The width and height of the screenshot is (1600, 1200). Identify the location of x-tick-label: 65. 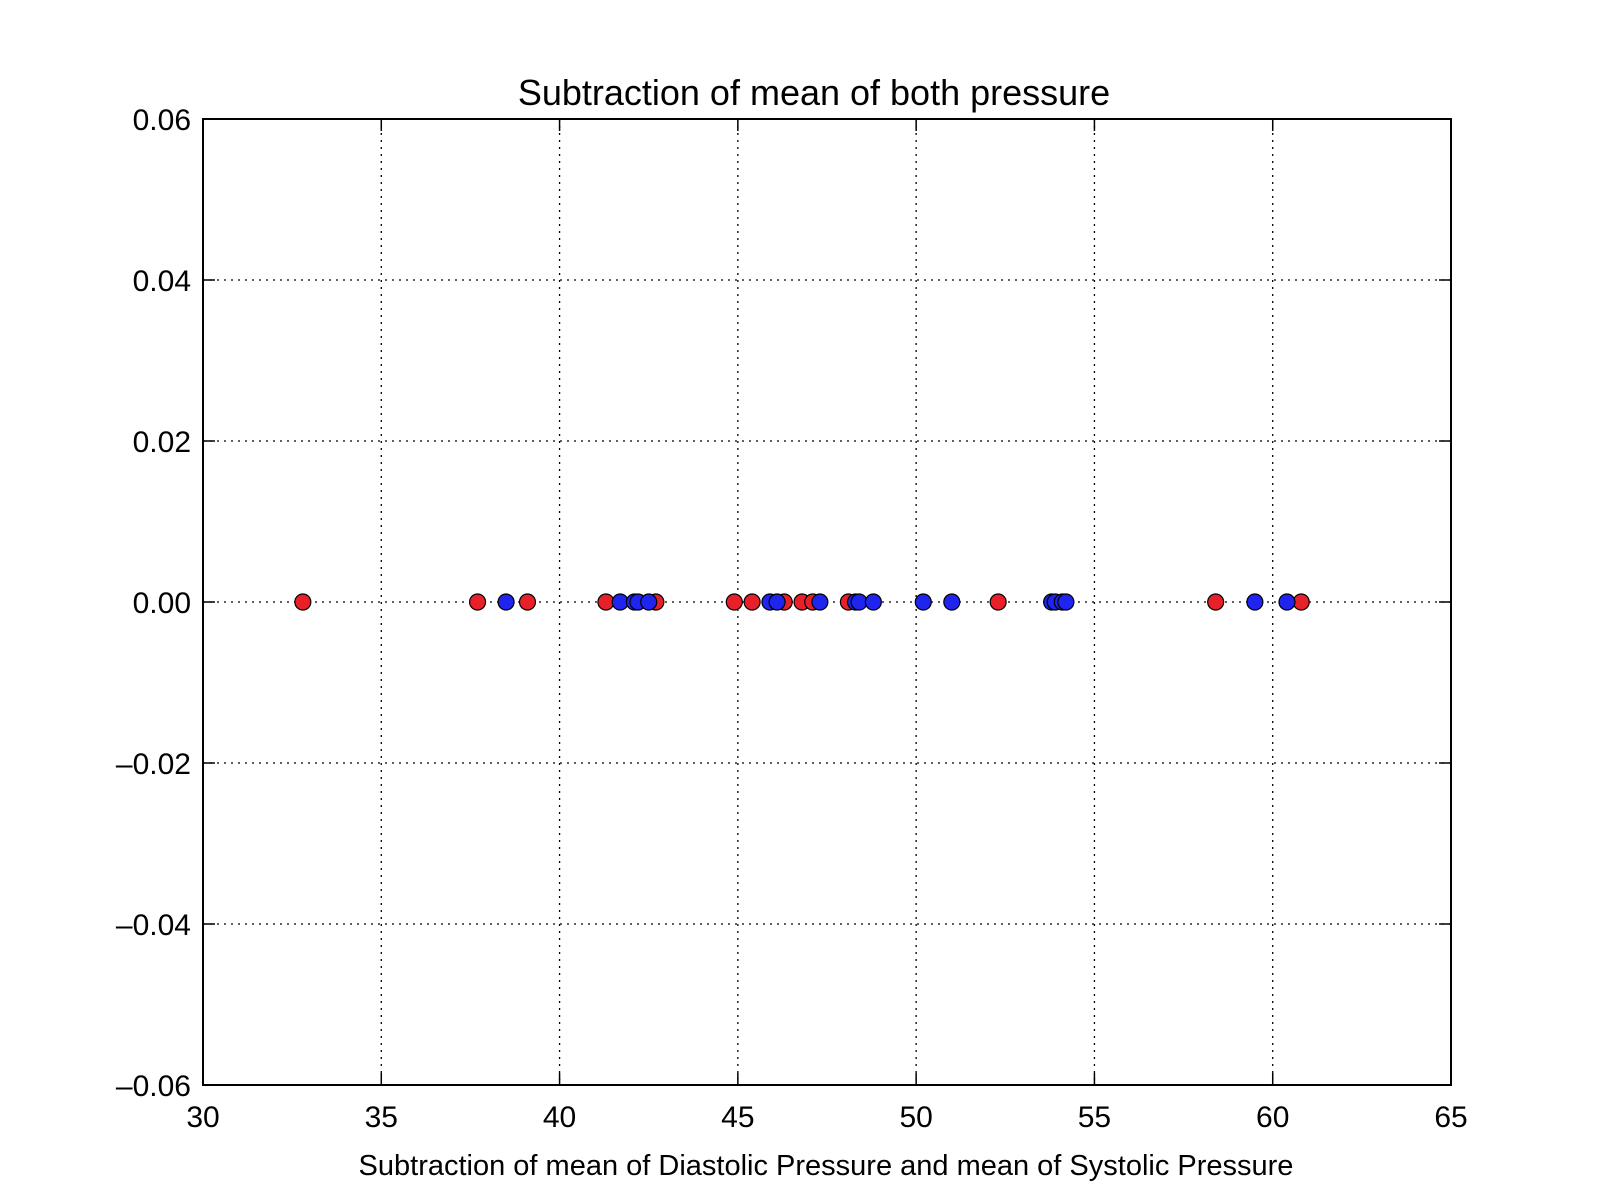
(1450, 1117).